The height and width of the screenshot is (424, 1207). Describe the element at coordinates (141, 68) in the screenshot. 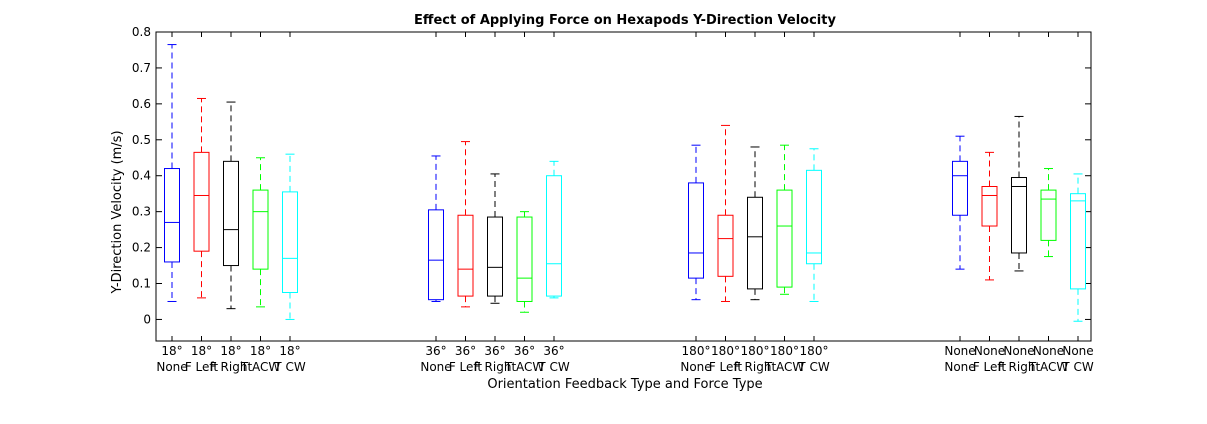

I see `y-tick-label: 0.7` at that location.